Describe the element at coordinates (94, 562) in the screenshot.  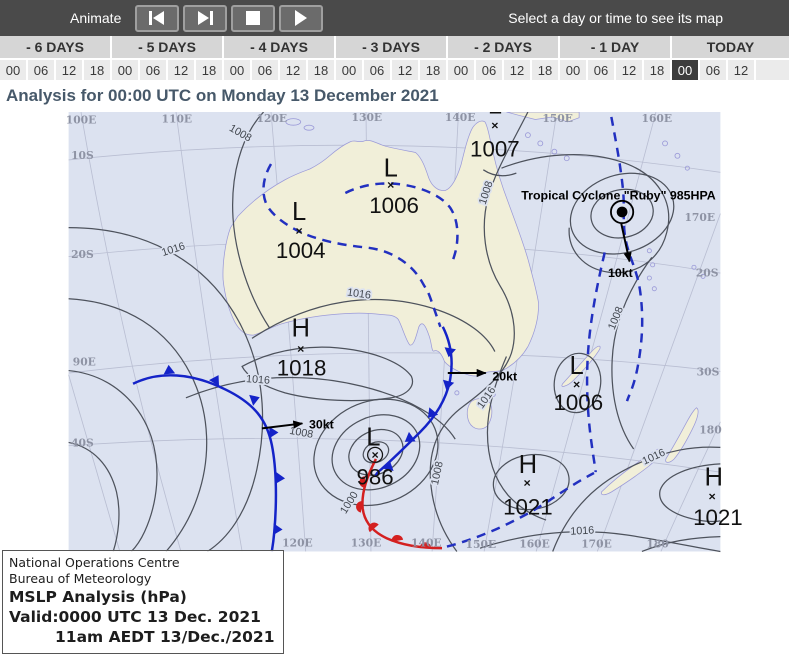
I see `credit-line: National Operations Centre` at that location.